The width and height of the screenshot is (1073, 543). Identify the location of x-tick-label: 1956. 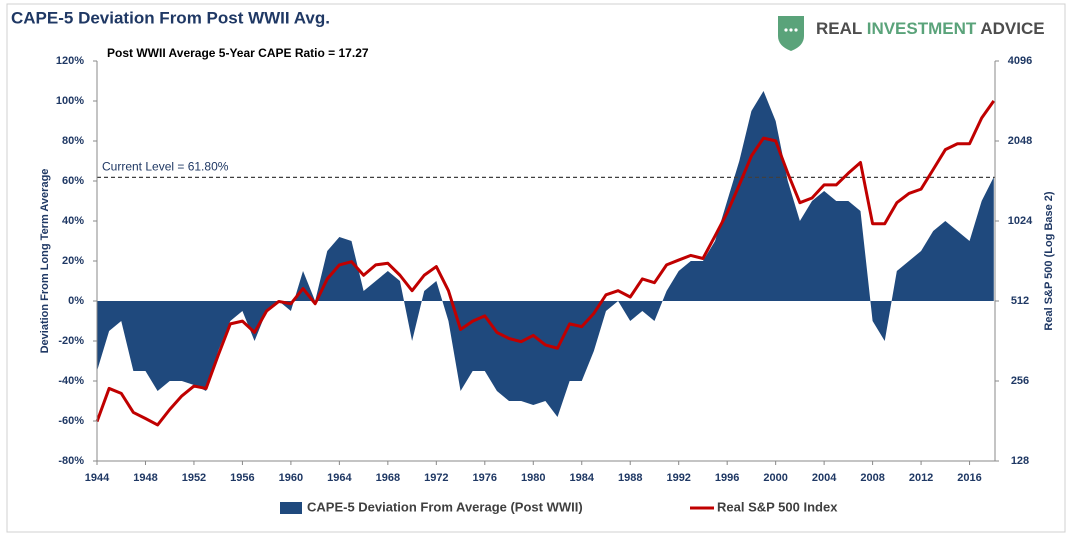
(242, 478).